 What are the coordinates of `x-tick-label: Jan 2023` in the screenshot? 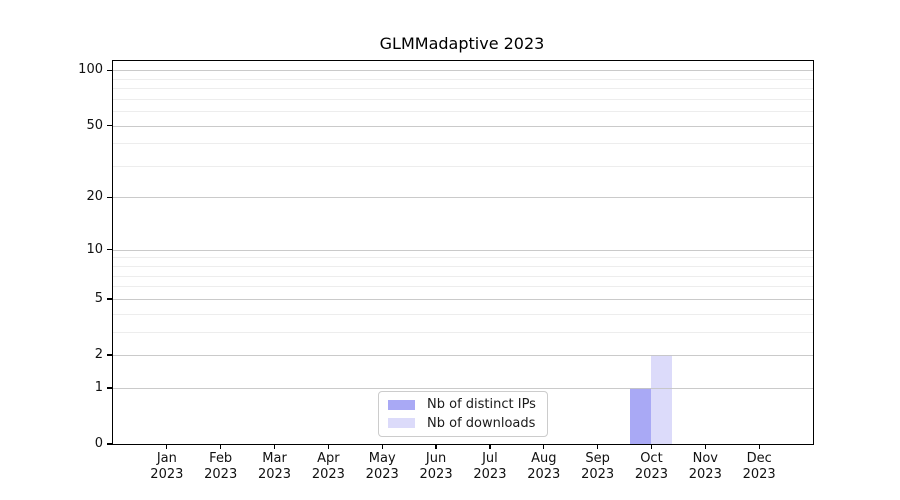 It's located at (167, 467).